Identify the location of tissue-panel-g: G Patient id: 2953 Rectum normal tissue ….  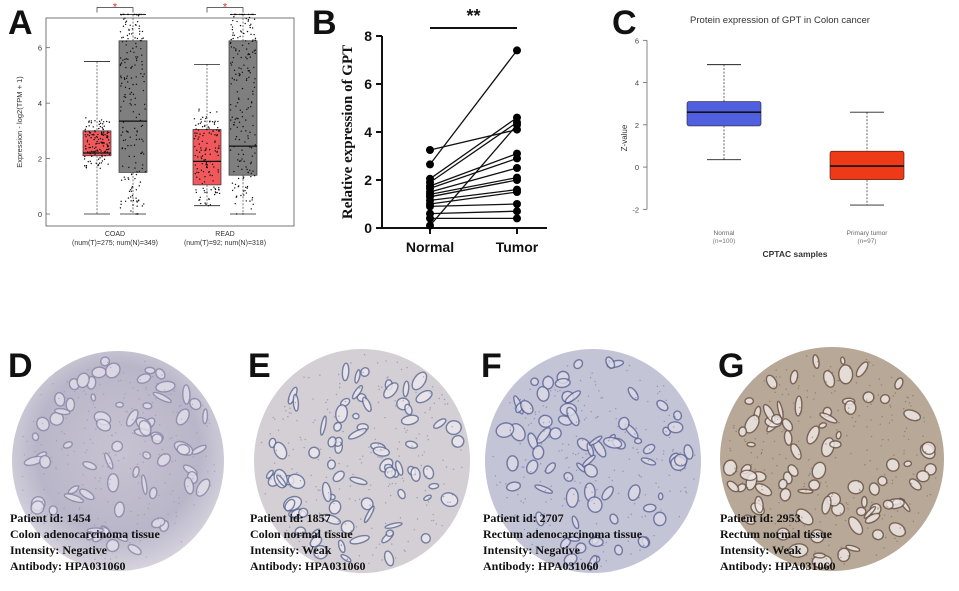
(833, 462).